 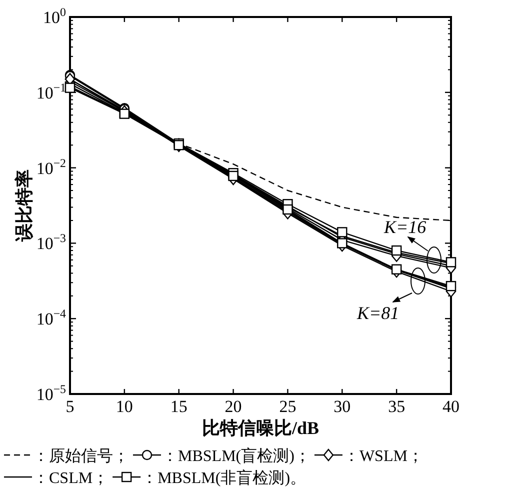 I want to click on x-tick-label: 5, so click(x=70, y=406).